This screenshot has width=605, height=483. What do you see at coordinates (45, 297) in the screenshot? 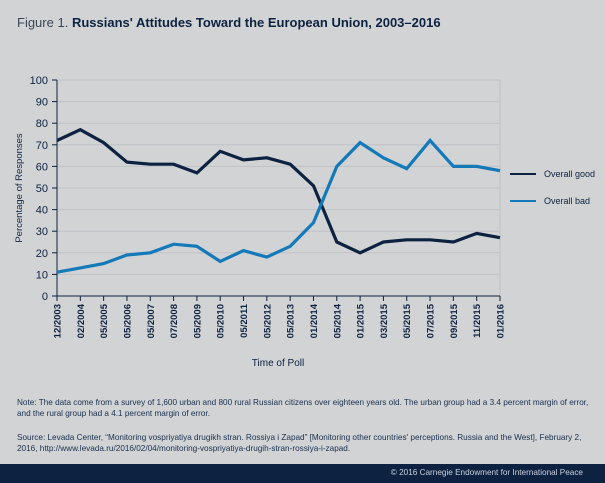
I see `y-tick-label: 0` at bounding box center [45, 297].